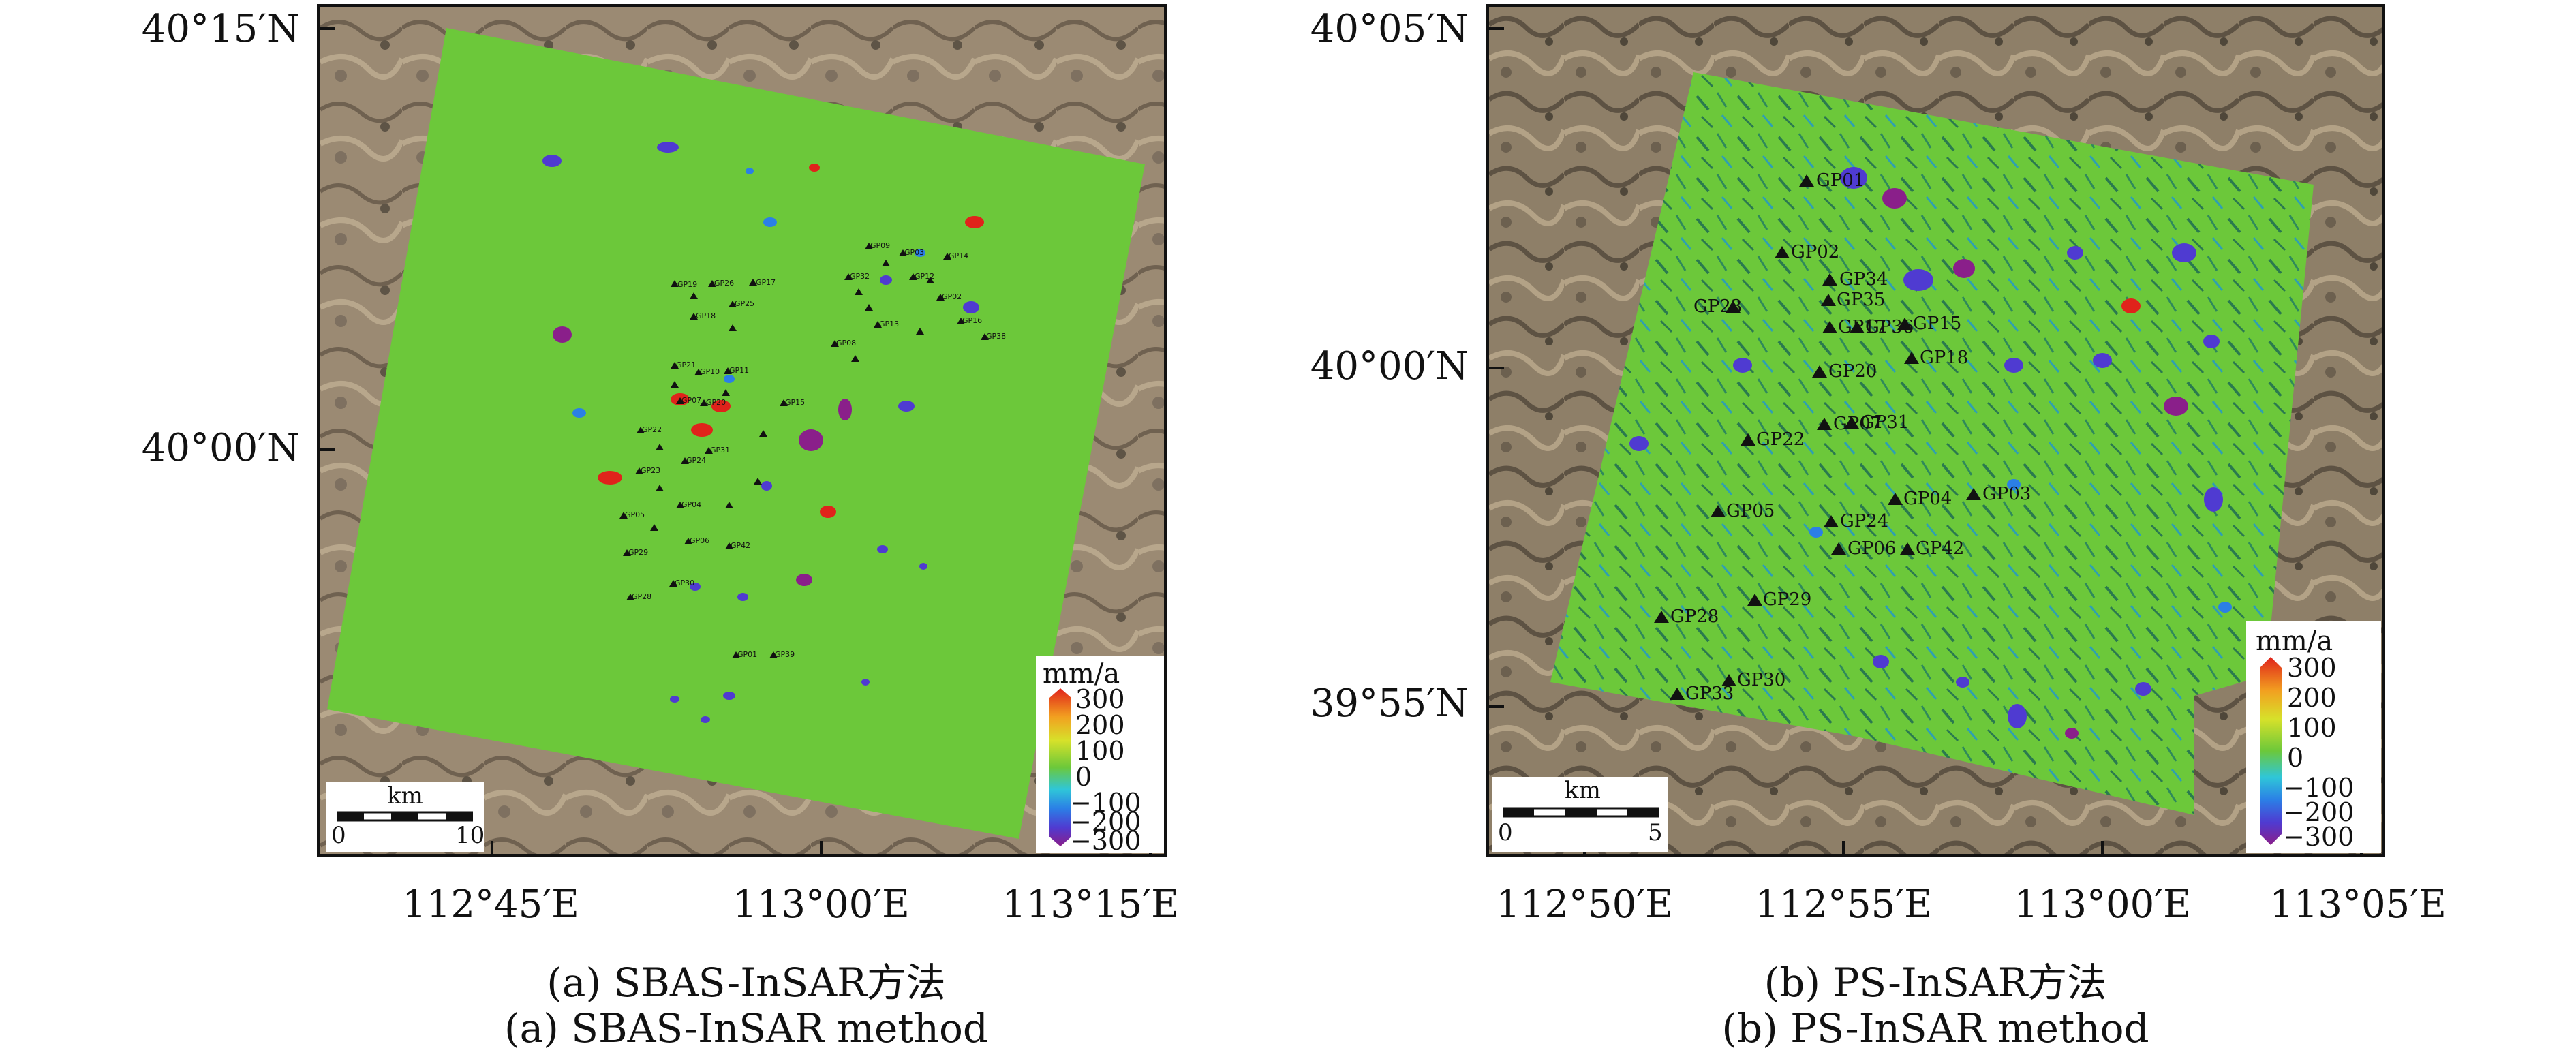  What do you see at coordinates (2271, 751) in the screenshot?
I see `colorbar-b` at bounding box center [2271, 751].